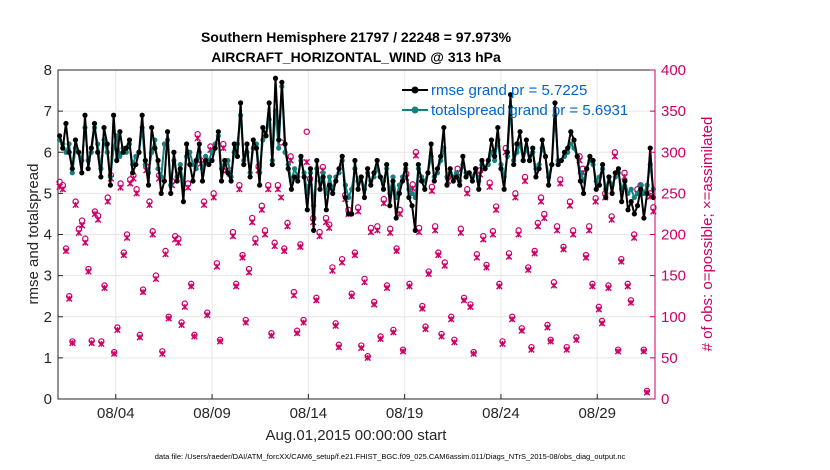 The image size is (830, 470). What do you see at coordinates (501, 413) in the screenshot?
I see `x-tick-label: 08/24` at bounding box center [501, 413].